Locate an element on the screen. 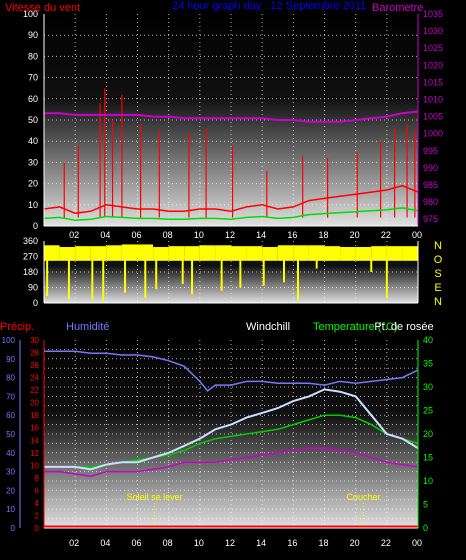 Image resolution: width=466 pixels, height=560 pixels. barometer-tick-label: 1000 is located at coordinates (433, 134).